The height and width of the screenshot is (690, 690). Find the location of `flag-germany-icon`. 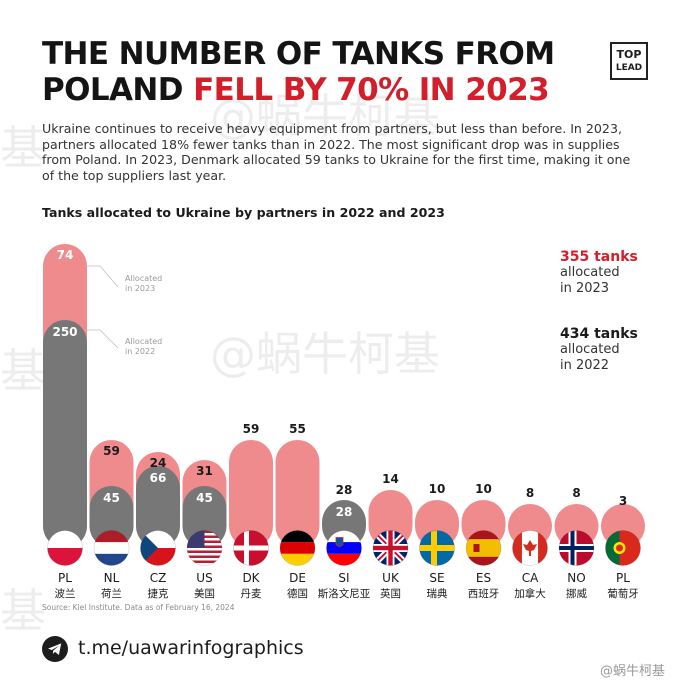

flag-germany-icon is located at coordinates (297, 548).